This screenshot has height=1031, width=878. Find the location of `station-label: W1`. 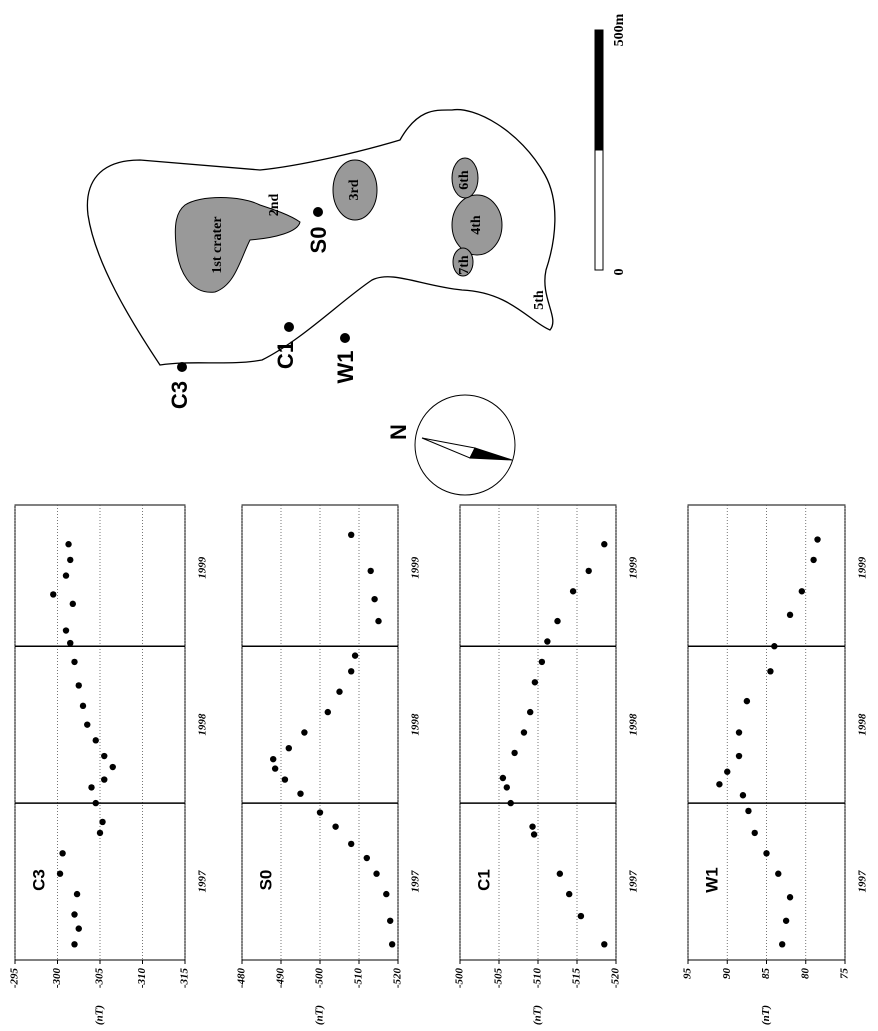

station-label: W1 is located at coordinates (345, 367).